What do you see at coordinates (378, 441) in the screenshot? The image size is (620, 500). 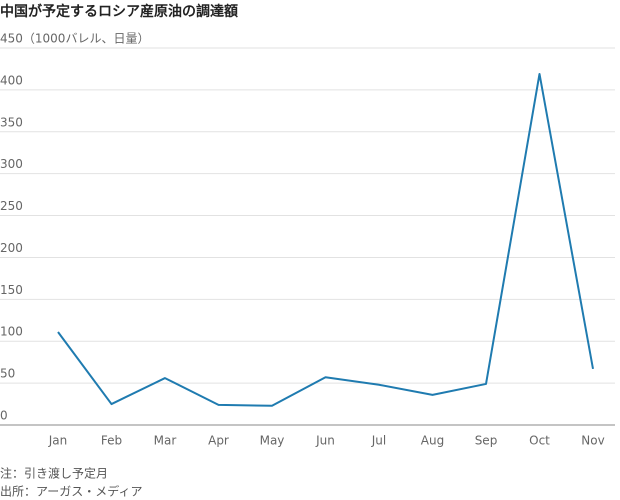 I see `x-tick-label: Jul` at bounding box center [378, 441].